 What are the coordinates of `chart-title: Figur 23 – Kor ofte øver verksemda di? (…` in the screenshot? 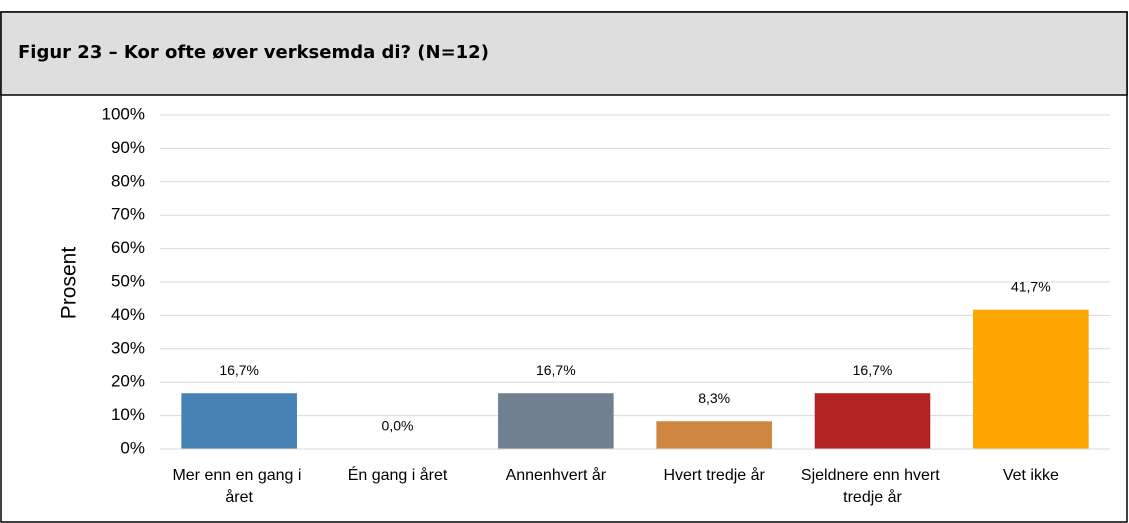 It's located at (253, 52).